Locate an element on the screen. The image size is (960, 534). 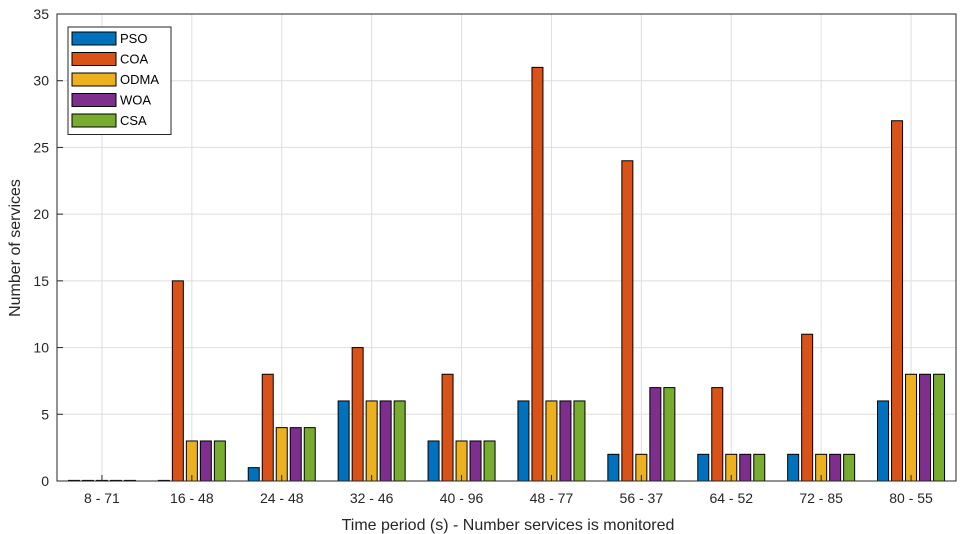
legend-swatch-csa is located at coordinates (94, 120).